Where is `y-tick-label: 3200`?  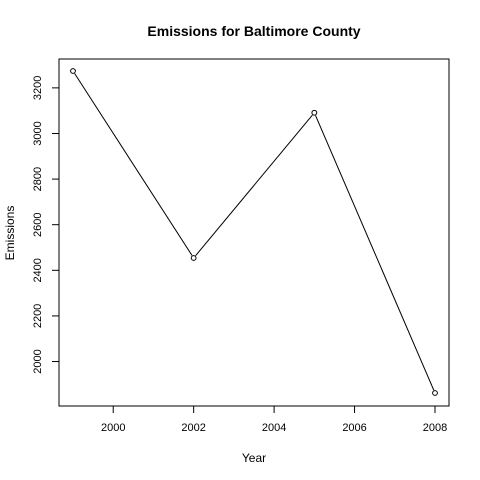
y-tick-label: 3200 is located at coordinates (38, 88).